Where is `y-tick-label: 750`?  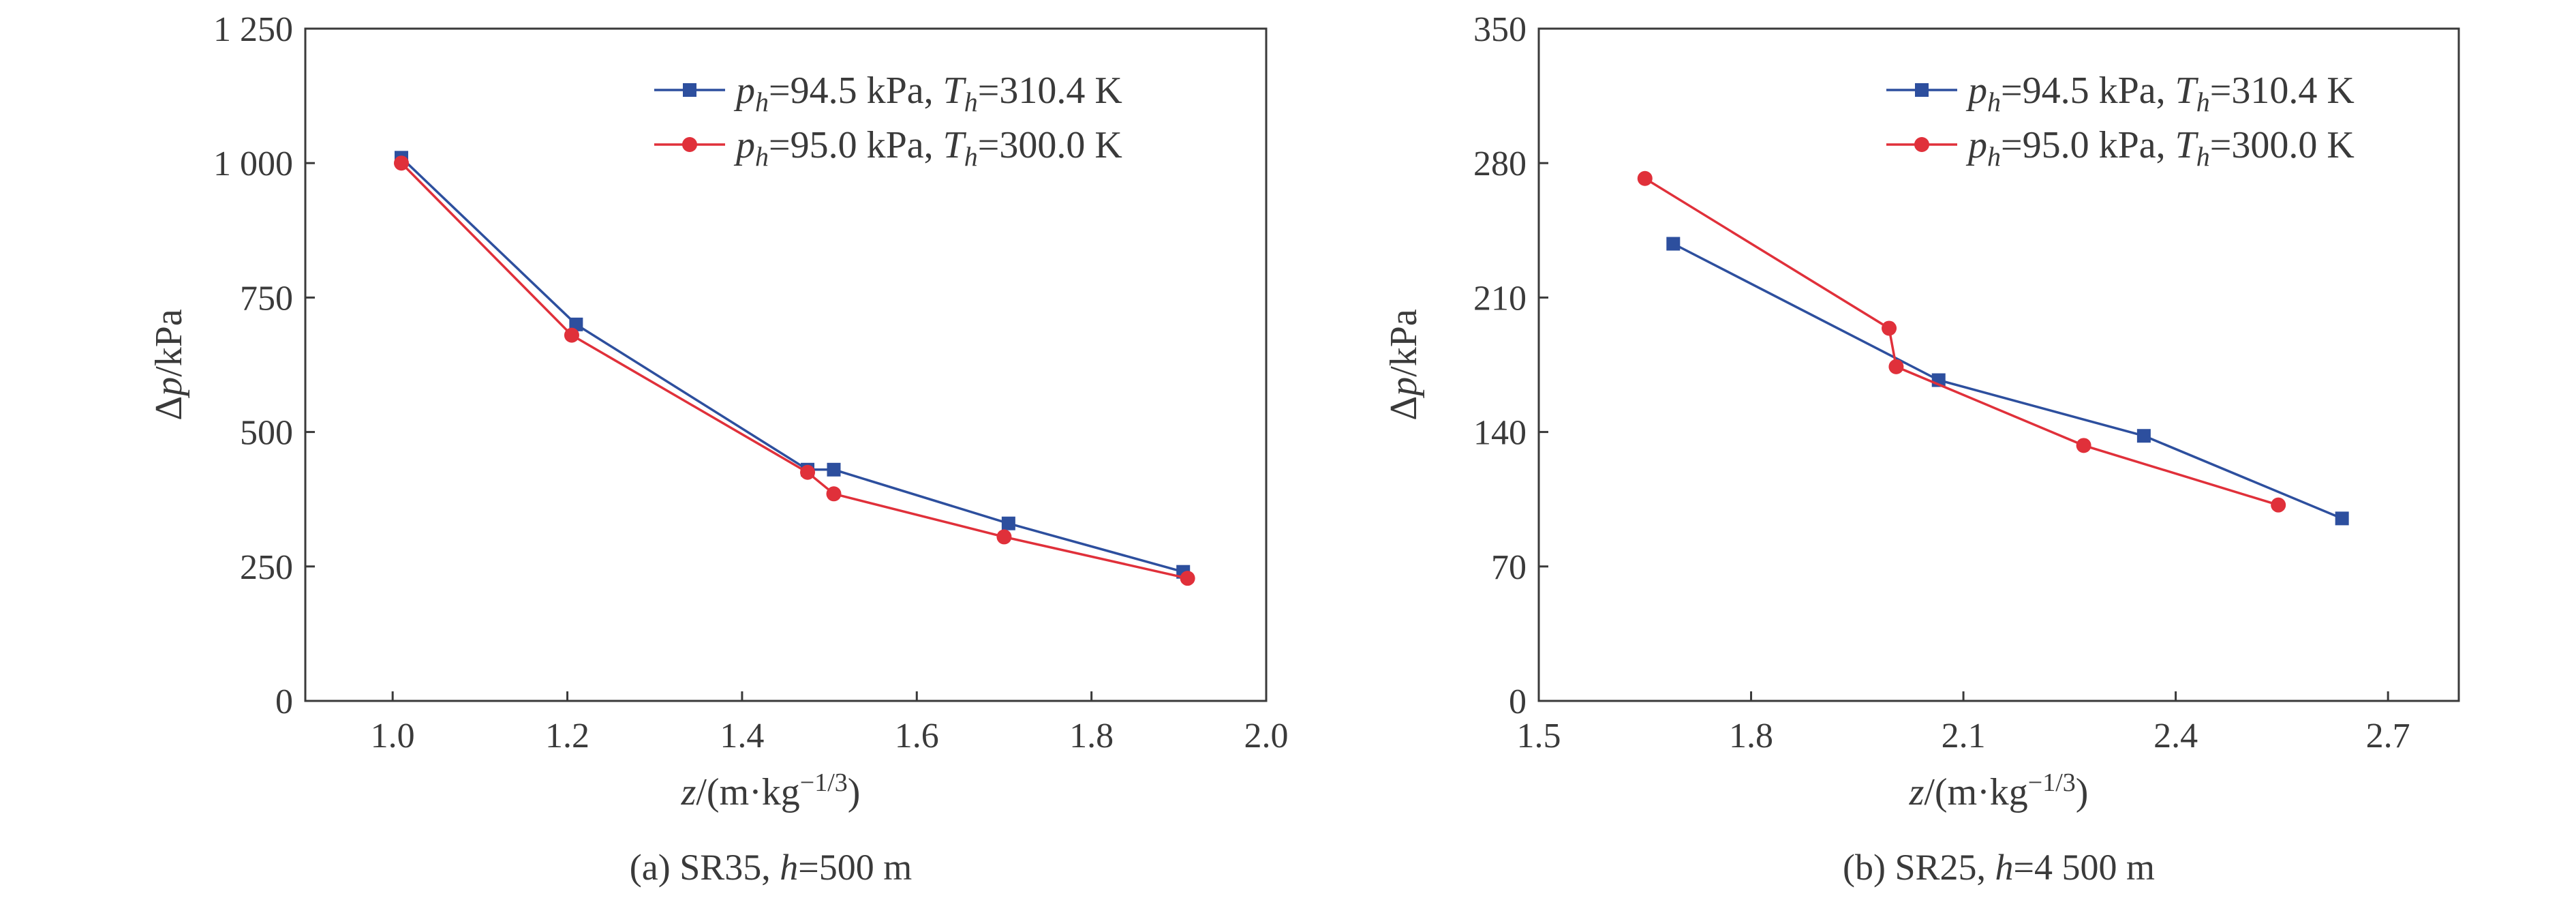
y-tick-label: 750 is located at coordinates (266, 298).